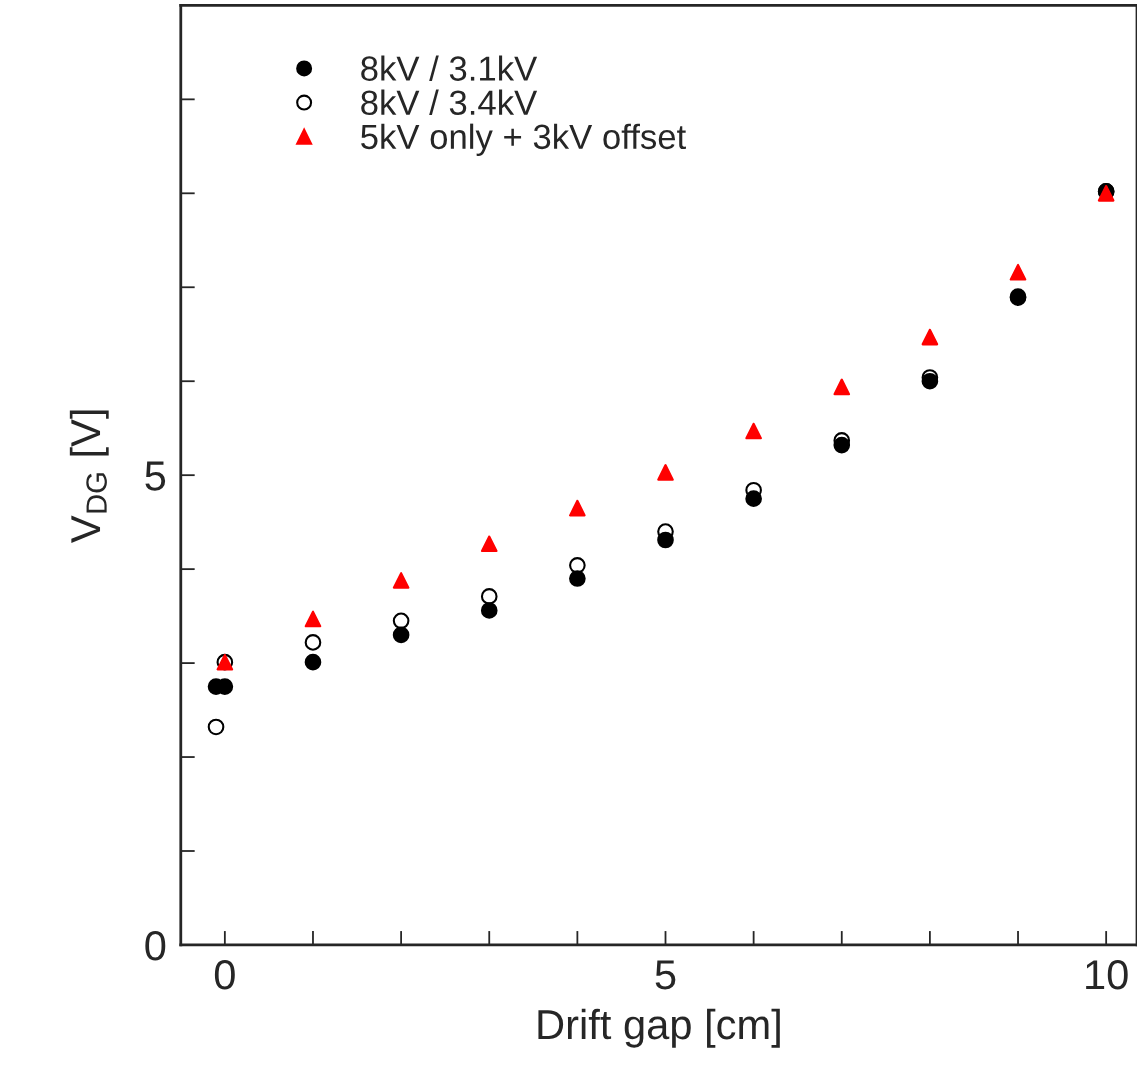 The width and height of the screenshot is (1137, 1077). I want to click on y-axis-title: V$_{DG}$ [V], so click(89, 476).